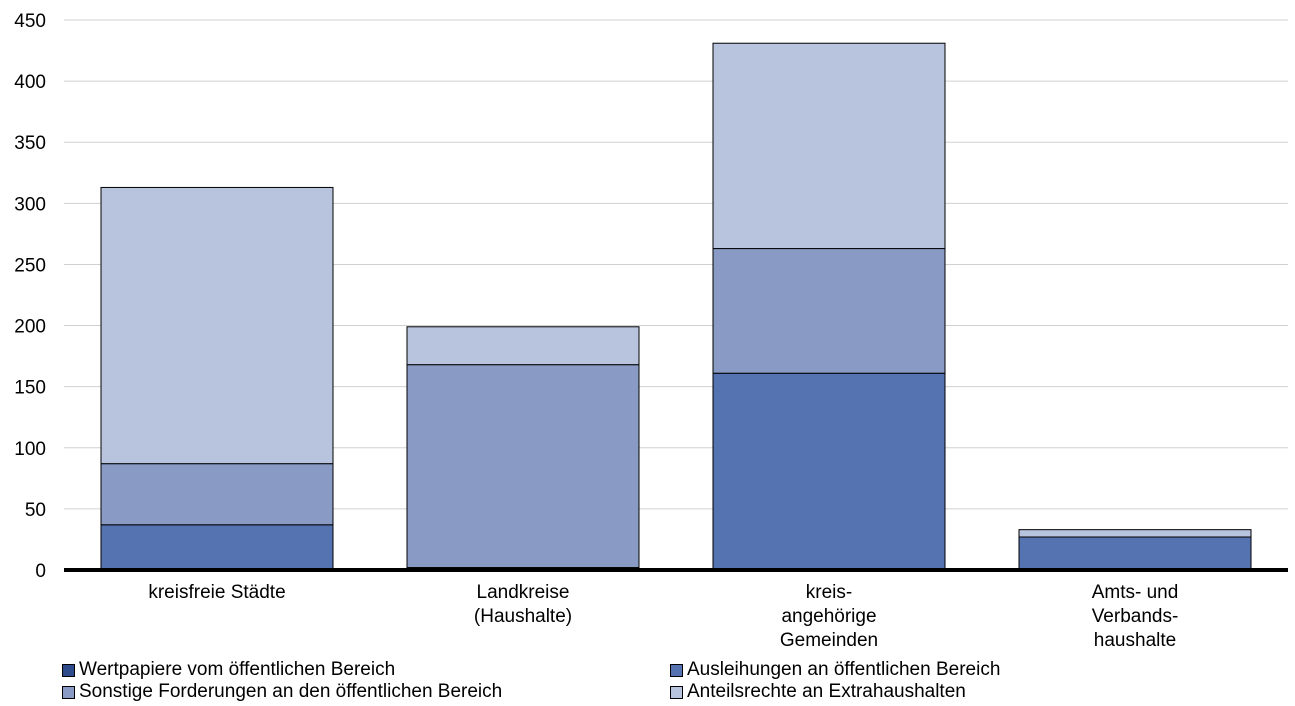  What do you see at coordinates (30, 82) in the screenshot?
I see `y-tick-label-400: 400` at bounding box center [30, 82].